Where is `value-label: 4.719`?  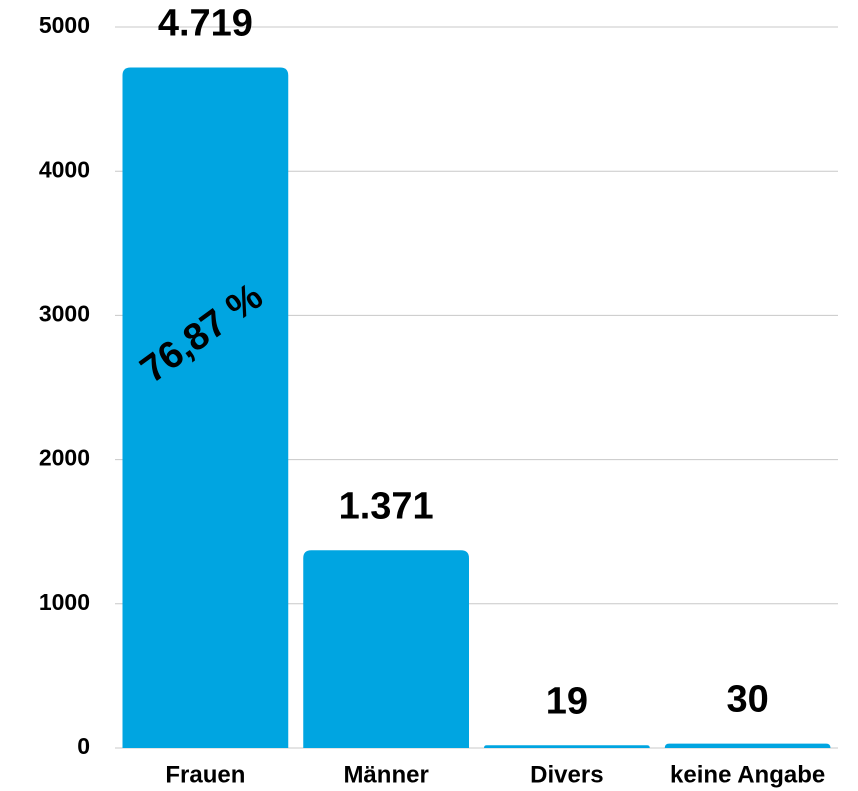 value-label: 4.719 is located at coordinates (205, 24).